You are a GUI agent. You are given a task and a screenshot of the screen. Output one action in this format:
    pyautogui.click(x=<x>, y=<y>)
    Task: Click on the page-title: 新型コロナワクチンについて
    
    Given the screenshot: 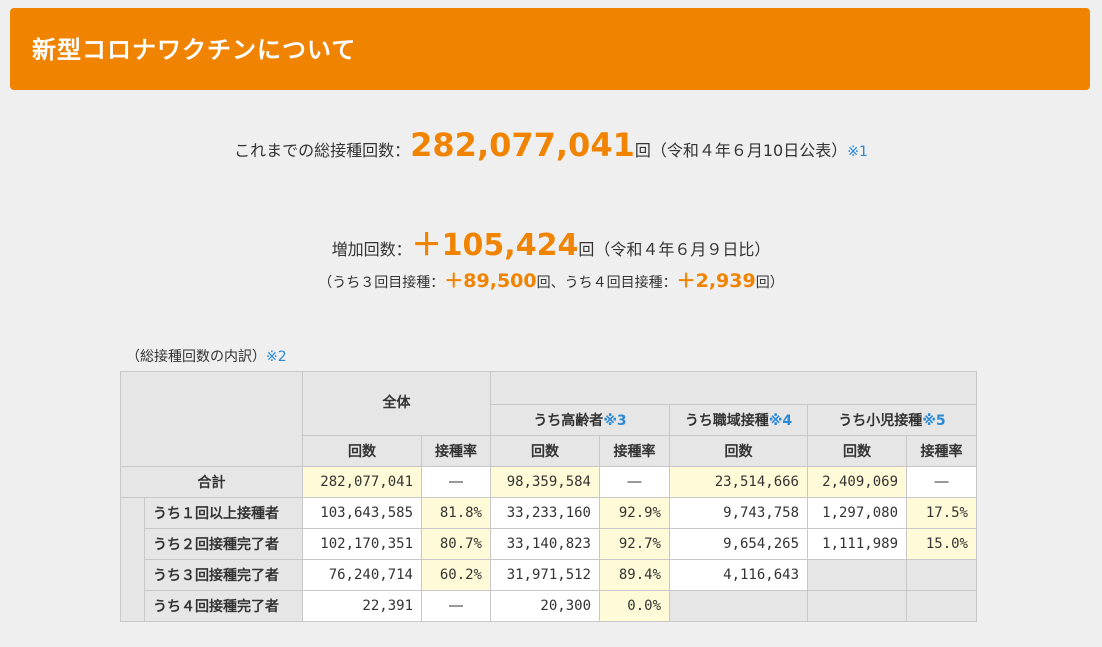 What is the action you would take?
    pyautogui.click(x=194, y=50)
    